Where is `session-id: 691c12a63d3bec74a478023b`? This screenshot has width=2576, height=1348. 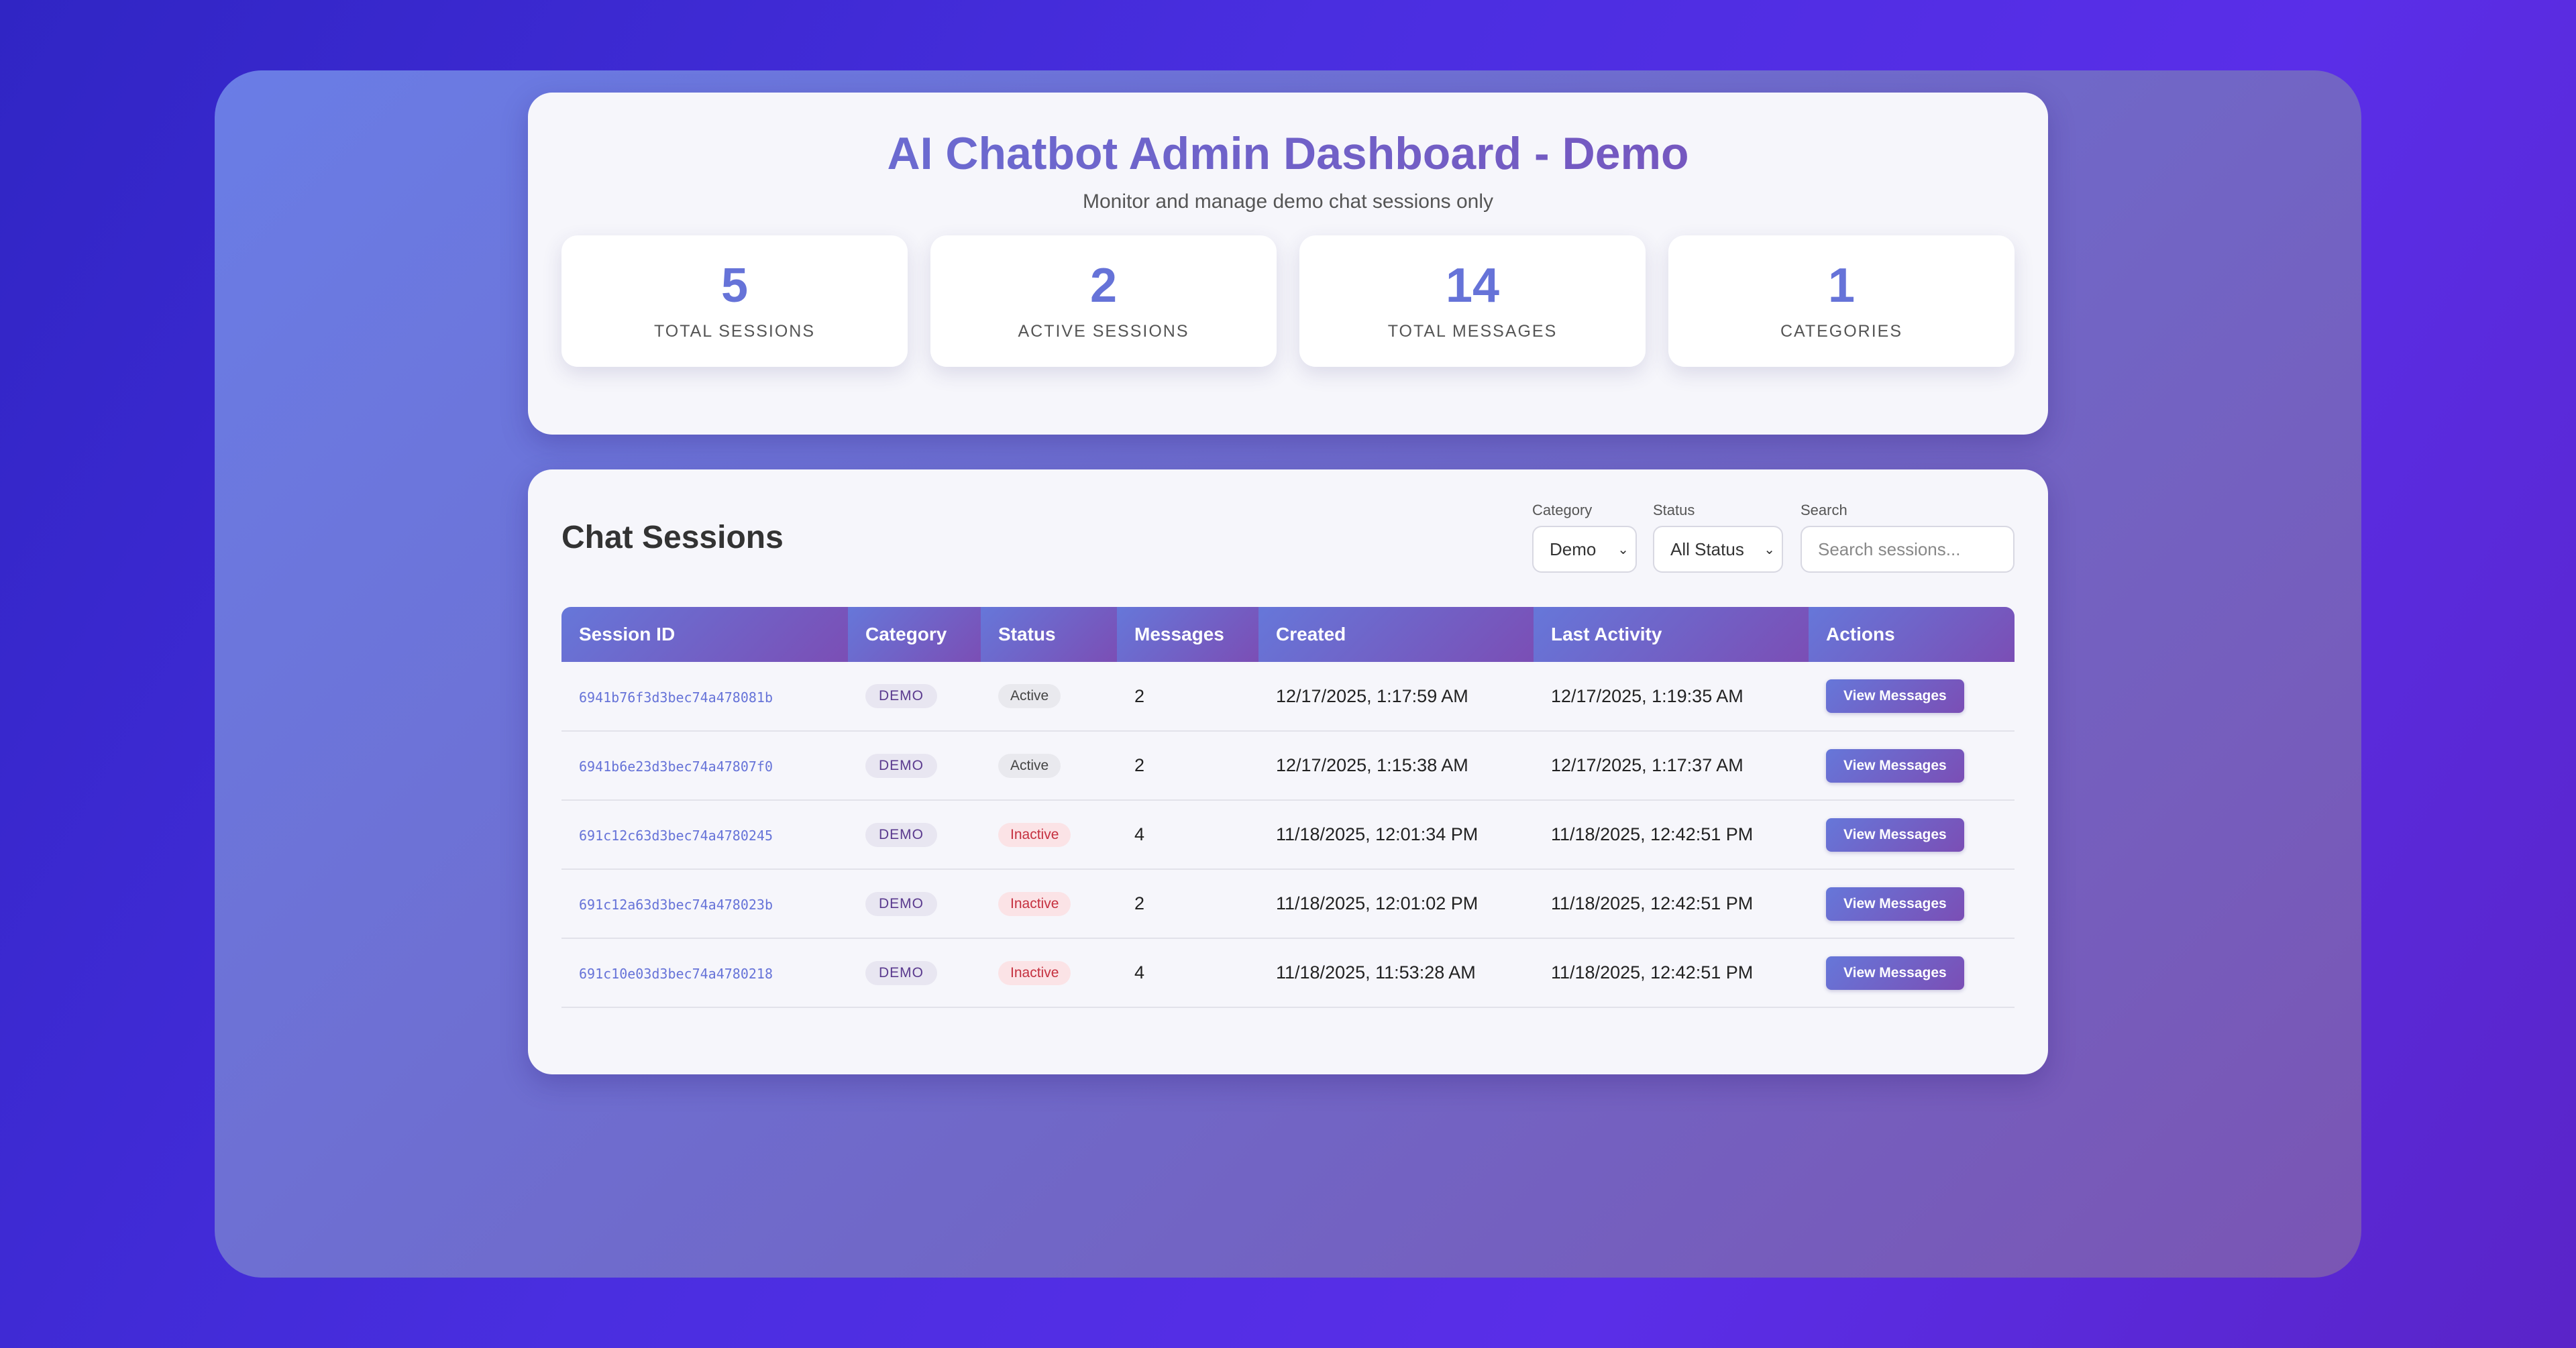 session-id: 691c12a63d3bec74a478023b is located at coordinates (676, 905).